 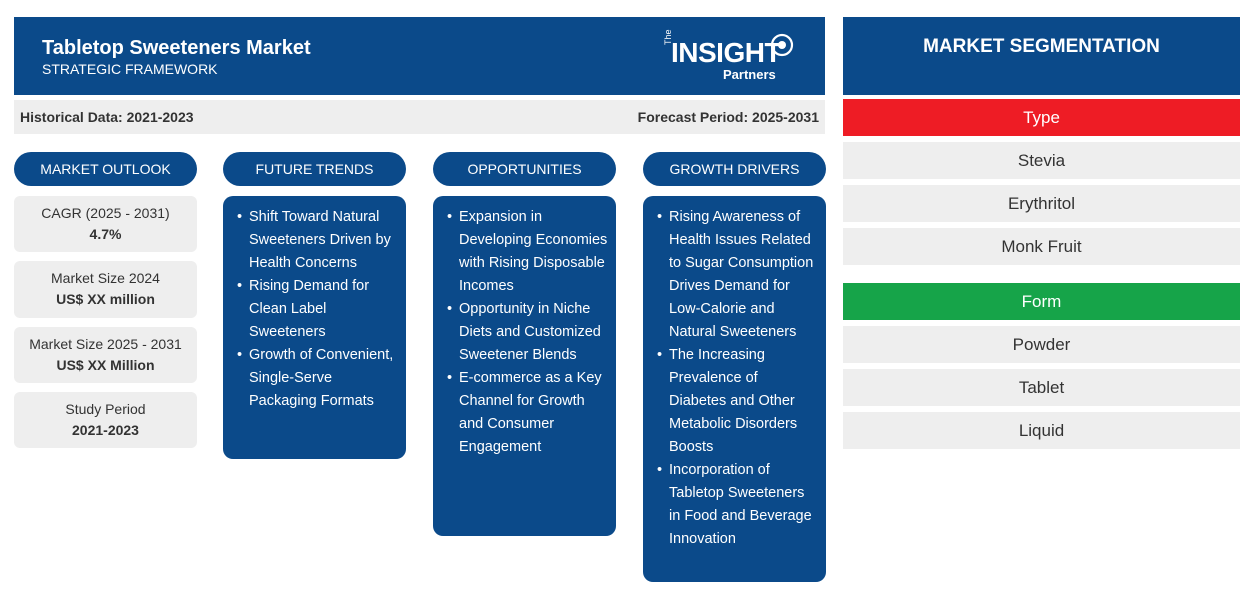 I want to click on segment-item: Stevia, so click(x=1041, y=160).